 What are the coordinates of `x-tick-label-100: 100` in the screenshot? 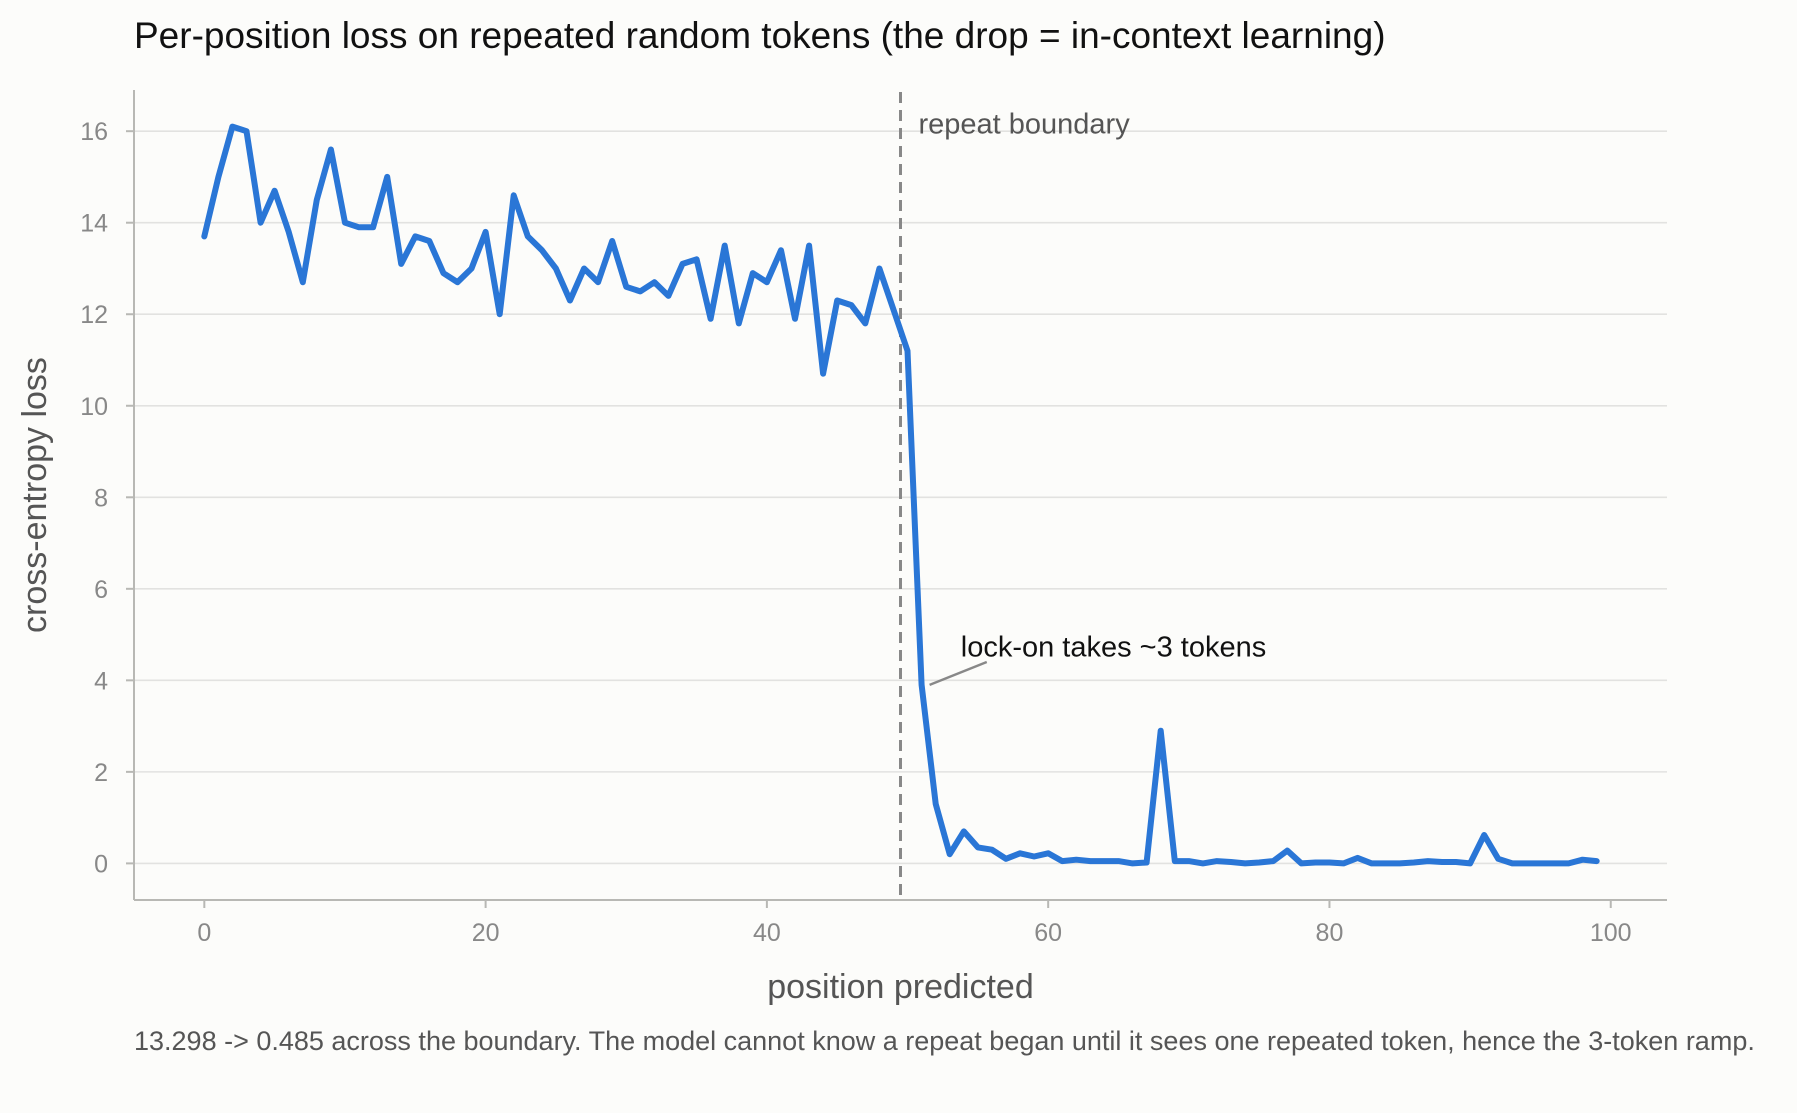 It's located at (1611, 933).